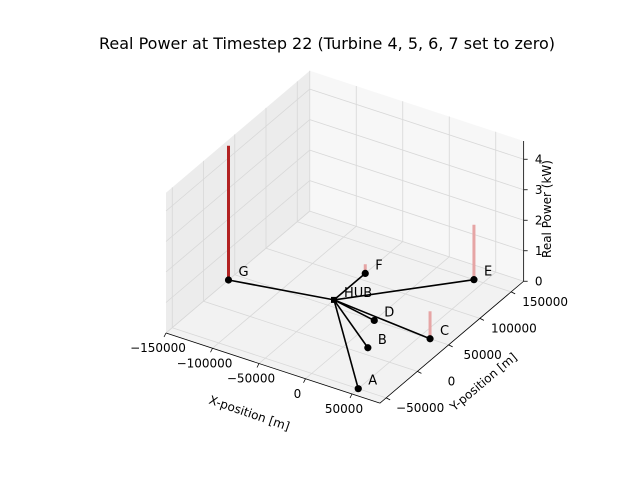 The width and height of the screenshot is (640, 480). I want to click on y-tick-label: 100000, so click(514, 328).